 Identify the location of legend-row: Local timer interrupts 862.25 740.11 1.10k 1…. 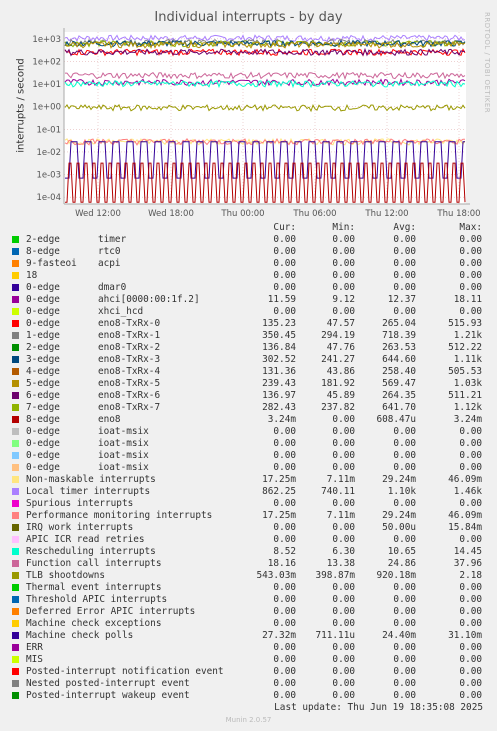
(247, 492).